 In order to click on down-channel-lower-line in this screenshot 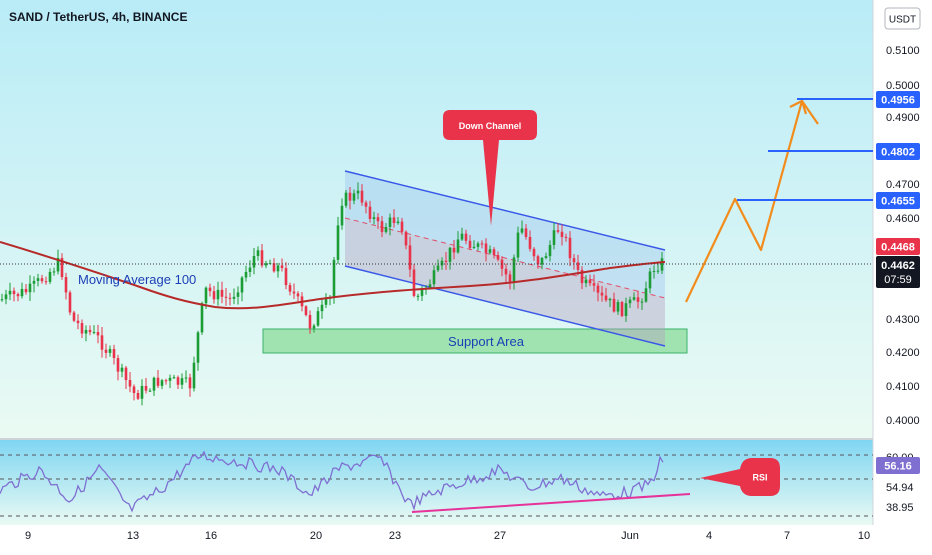, I will do `click(505, 306)`.